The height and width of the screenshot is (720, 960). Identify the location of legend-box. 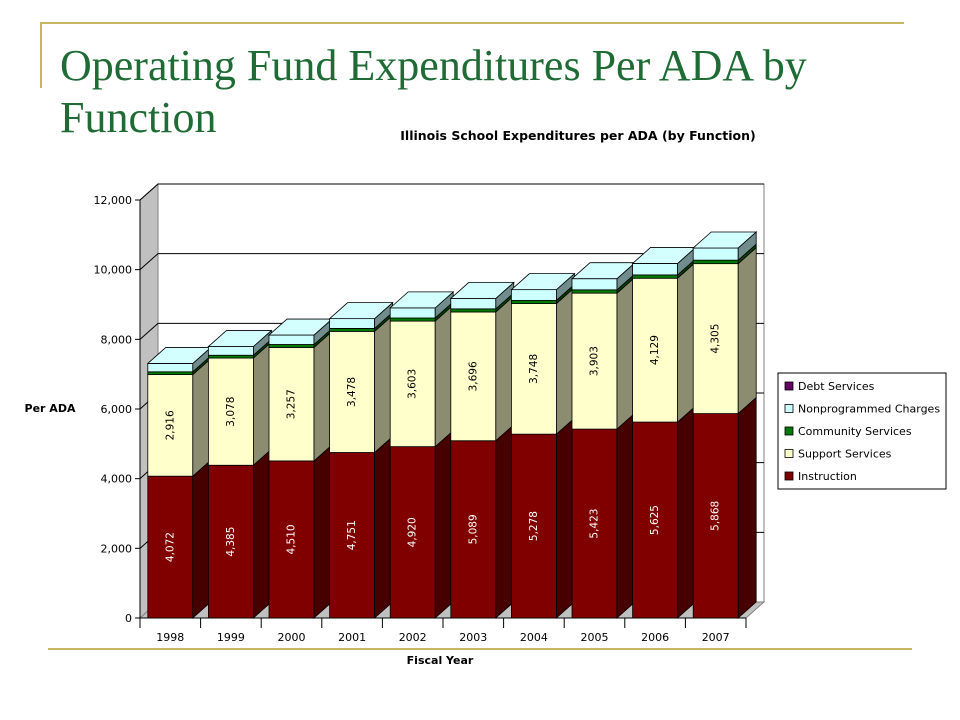
(862, 431).